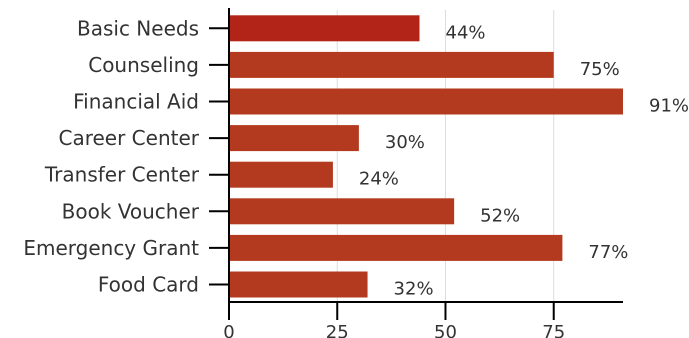  I want to click on value-label-food-card: 32%, so click(414, 289).